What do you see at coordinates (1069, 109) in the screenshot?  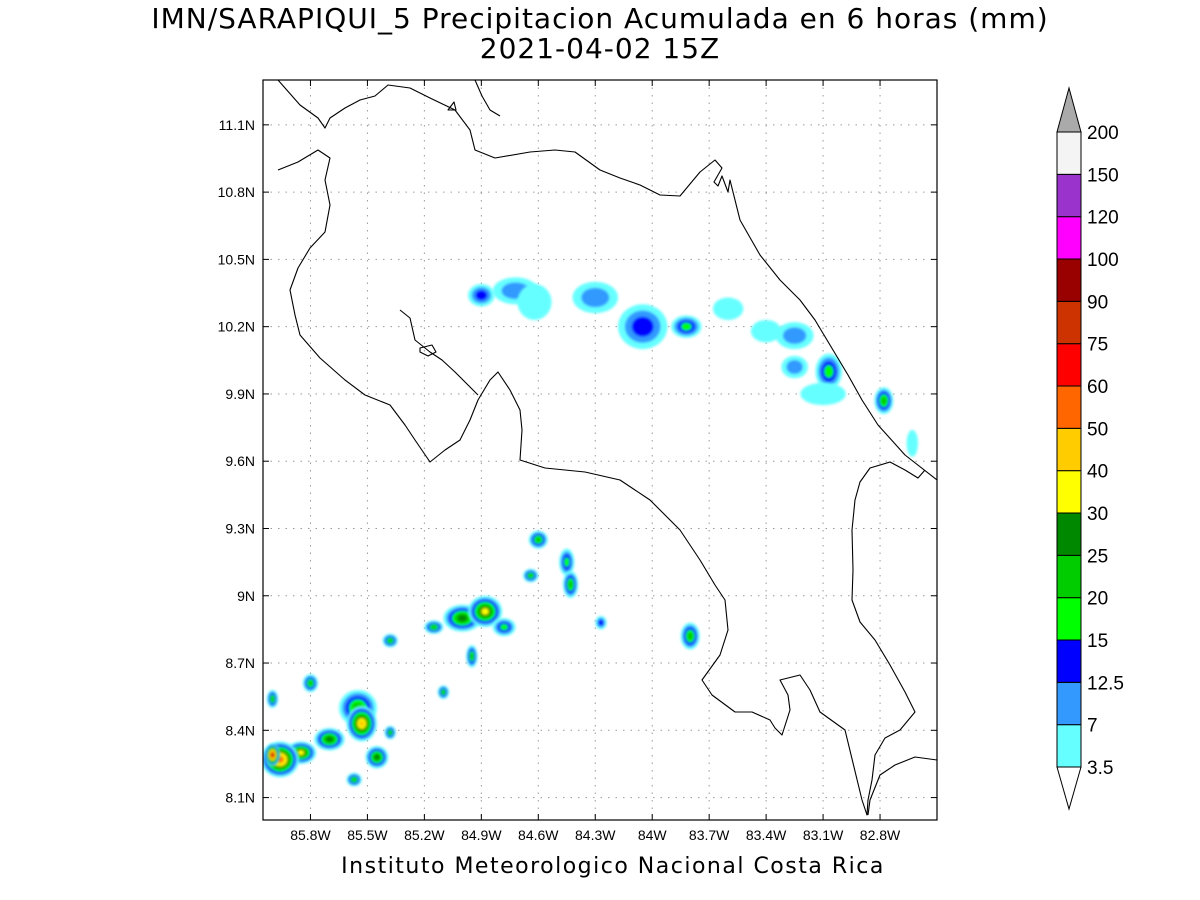 I see `colorbar-over-triangle` at bounding box center [1069, 109].